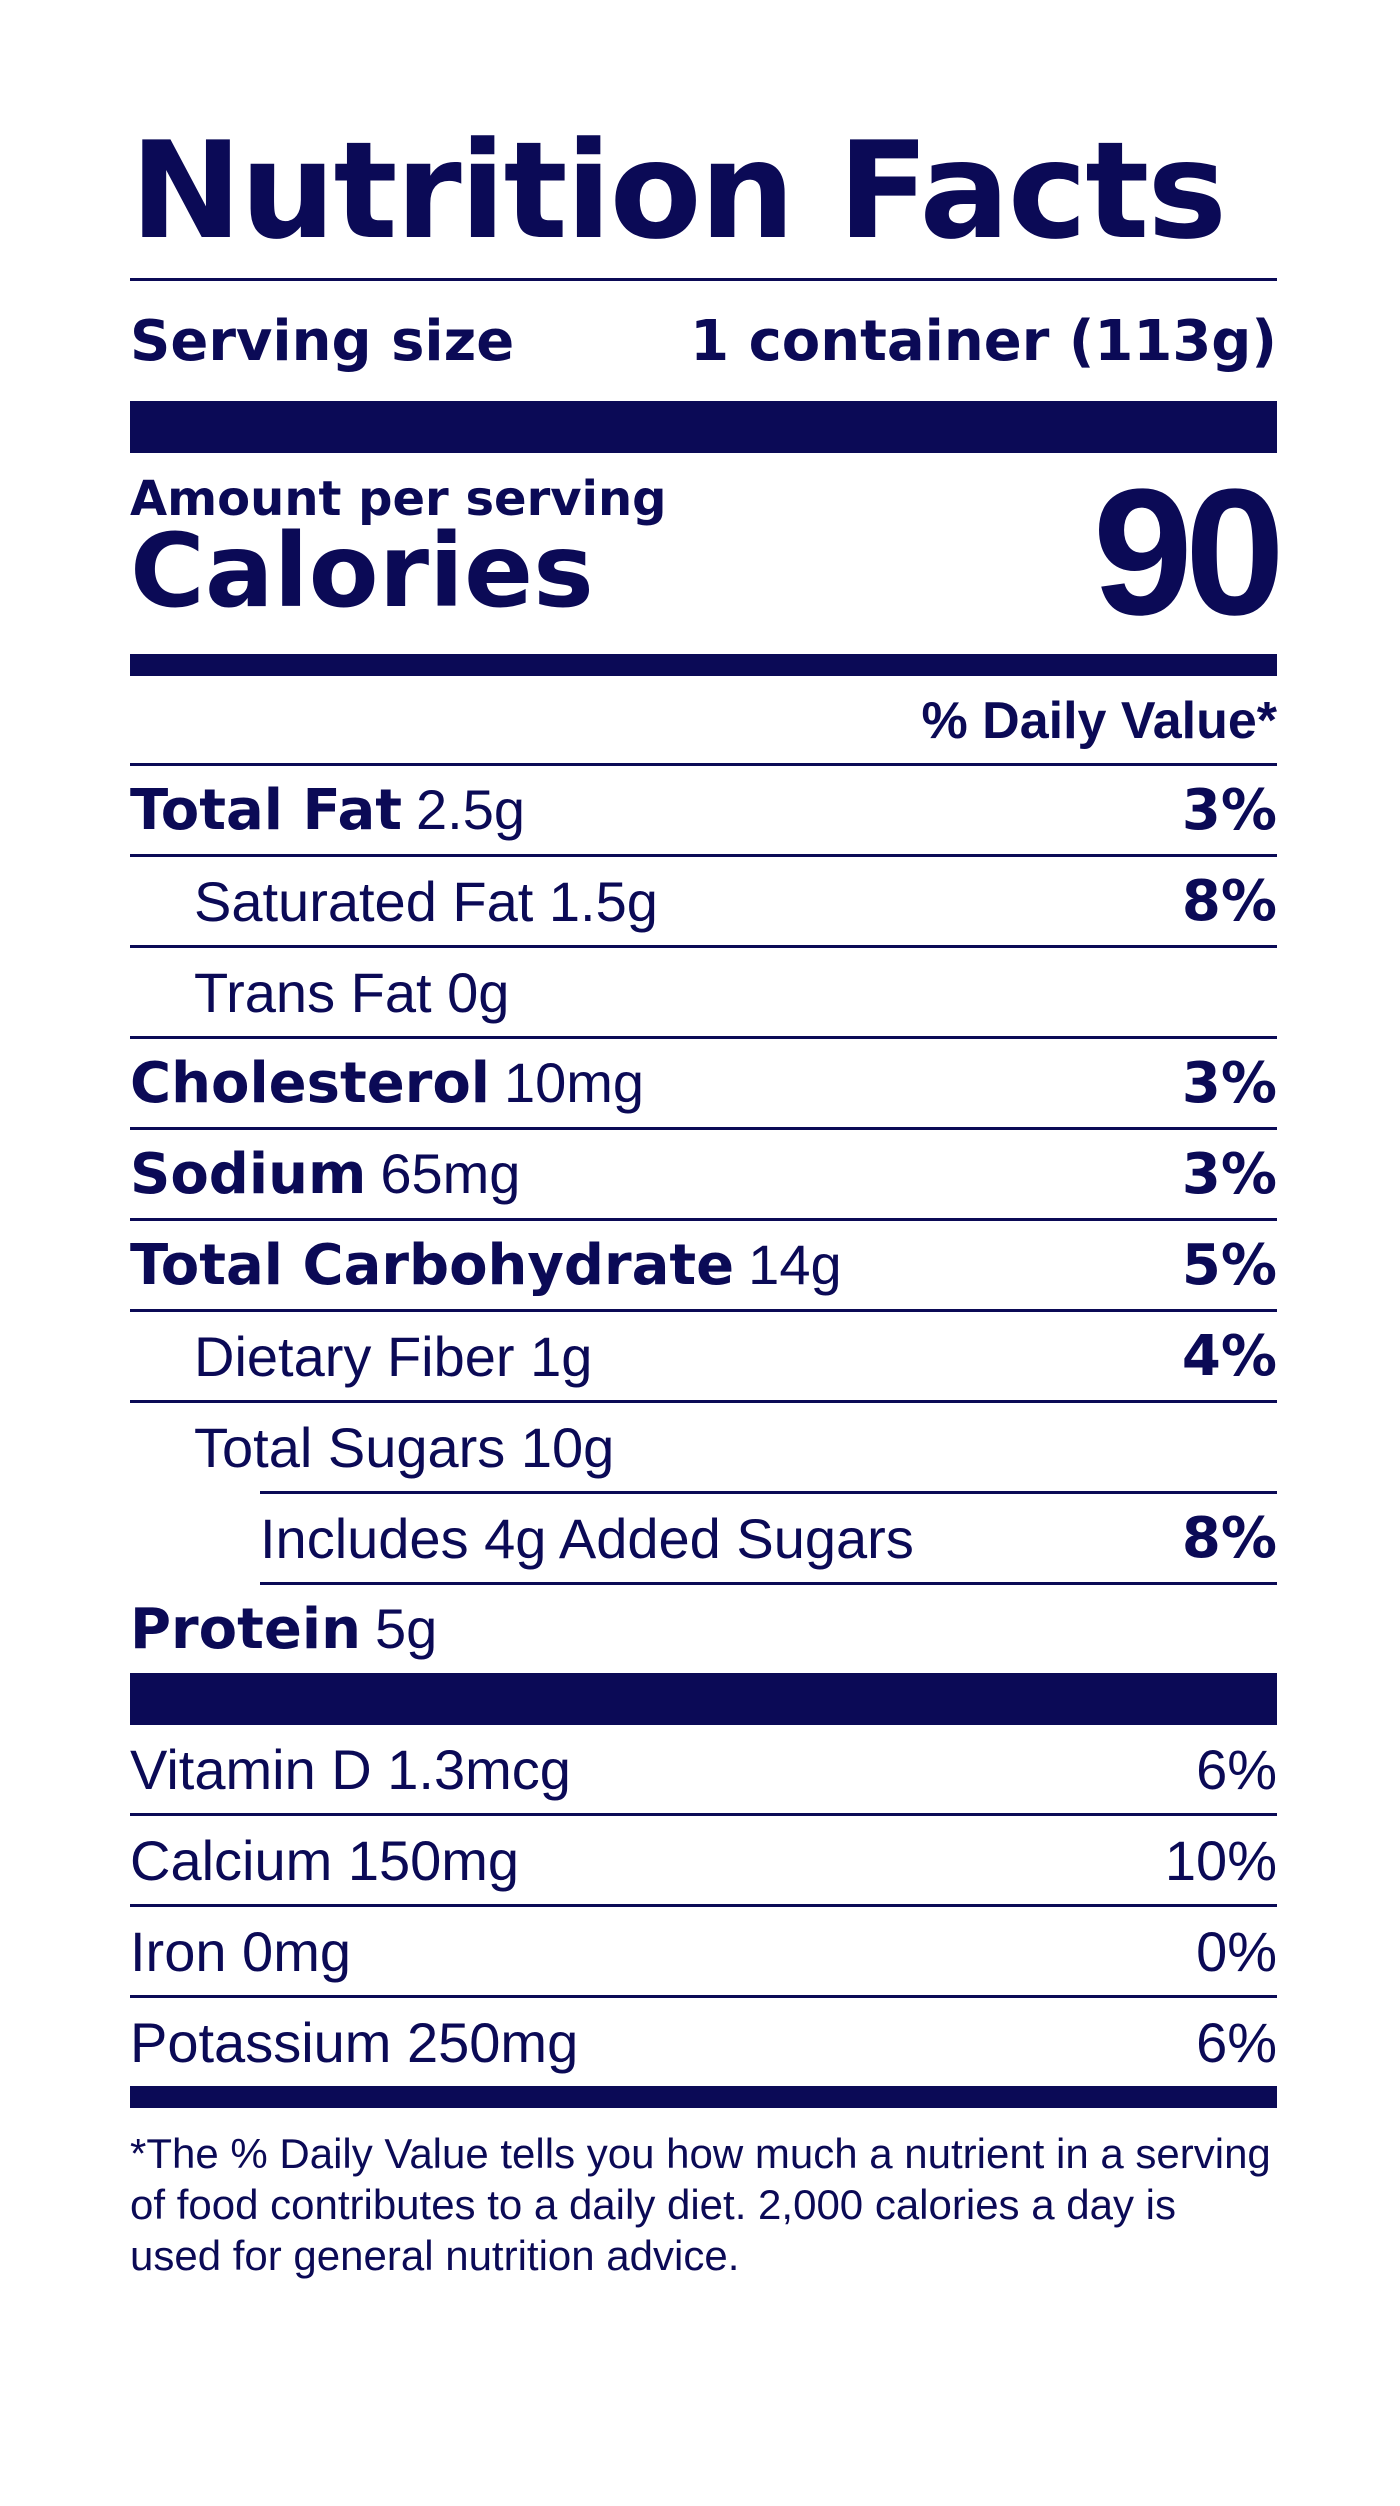  I want to click on nutrient-name: Saturated Fat 1.5g, so click(426, 901).